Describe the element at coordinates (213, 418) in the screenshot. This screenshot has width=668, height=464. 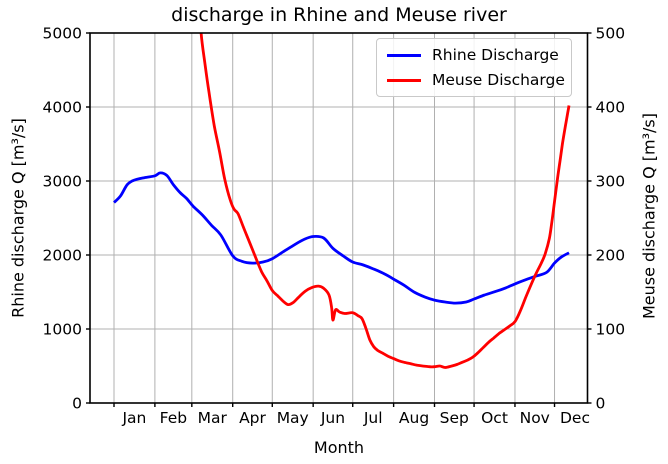
I see `x-tick-label: Mar` at that location.